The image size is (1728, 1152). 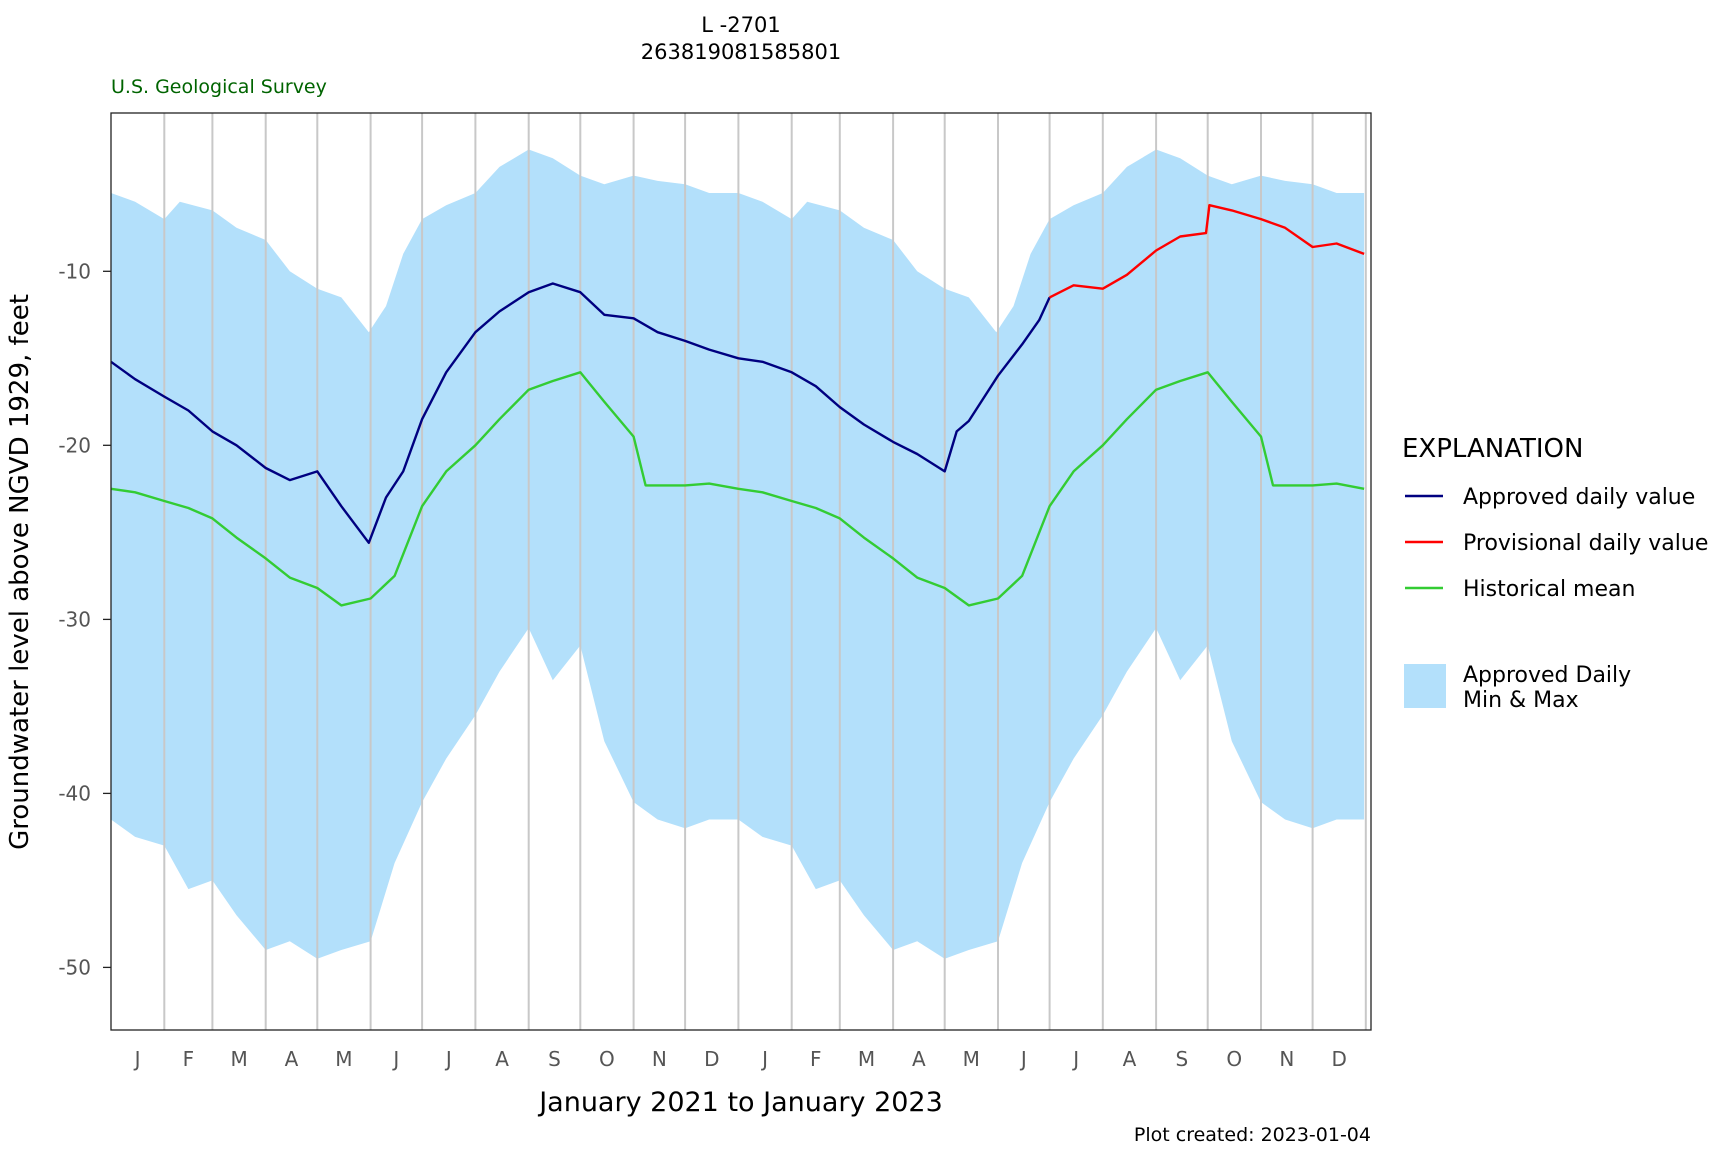 I want to click on y-tick-label: -30, so click(x=74, y=619).